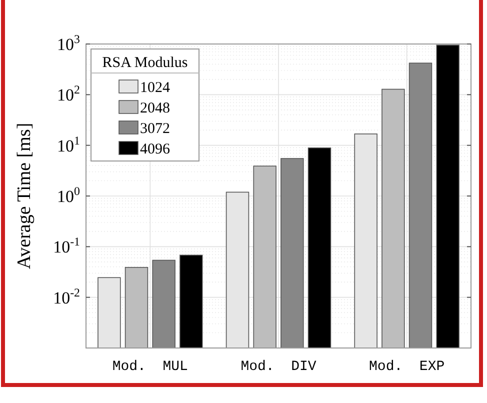 This screenshot has width=487, height=403. Describe the element at coordinates (68, 195) in the screenshot. I see `y-tick-label: 10$^{0}$` at that location.